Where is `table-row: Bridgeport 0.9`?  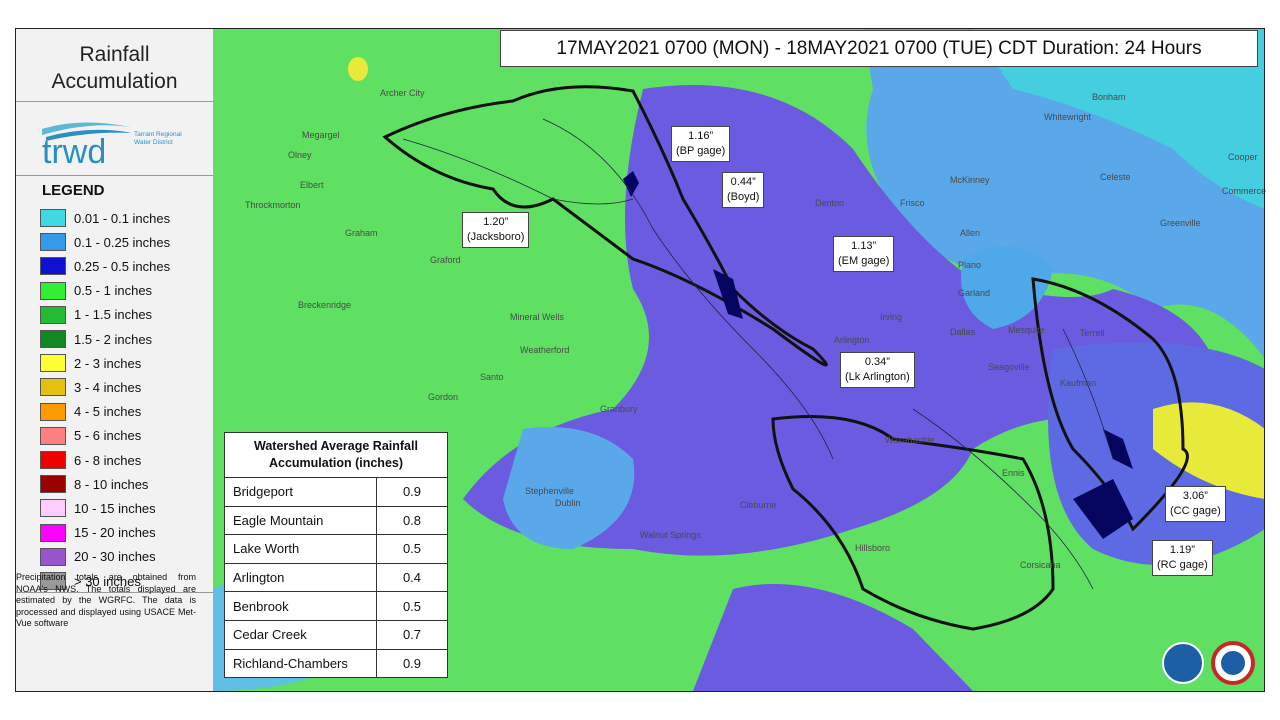
table-row: Bridgeport 0.9 is located at coordinates (336, 492).